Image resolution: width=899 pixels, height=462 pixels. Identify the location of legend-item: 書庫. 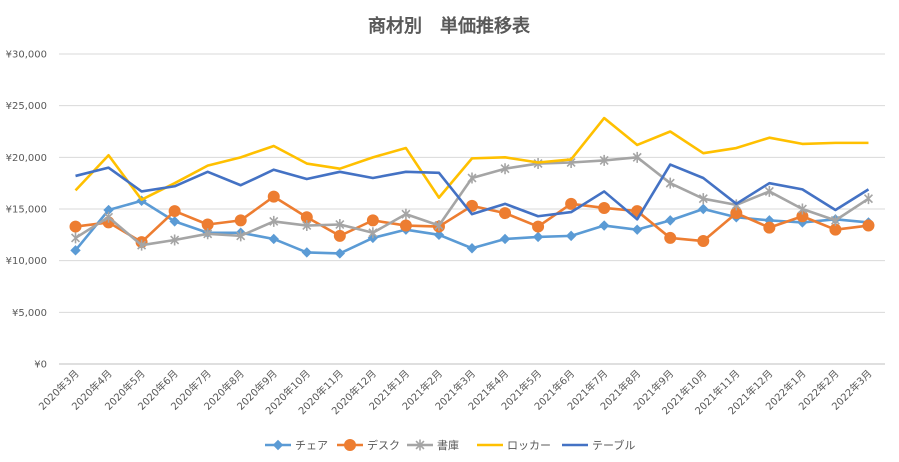
(433, 445).